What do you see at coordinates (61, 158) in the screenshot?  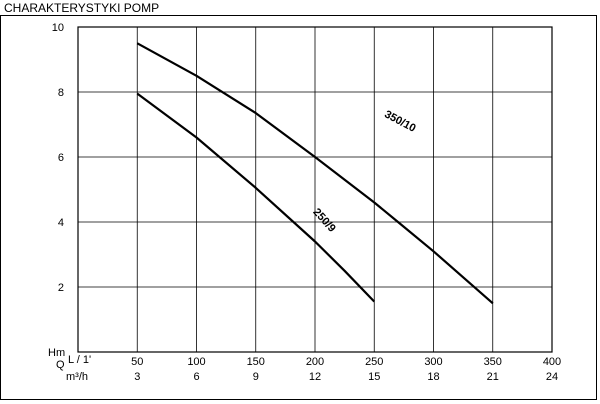 I see `y-tick-label: 6` at bounding box center [61, 158].